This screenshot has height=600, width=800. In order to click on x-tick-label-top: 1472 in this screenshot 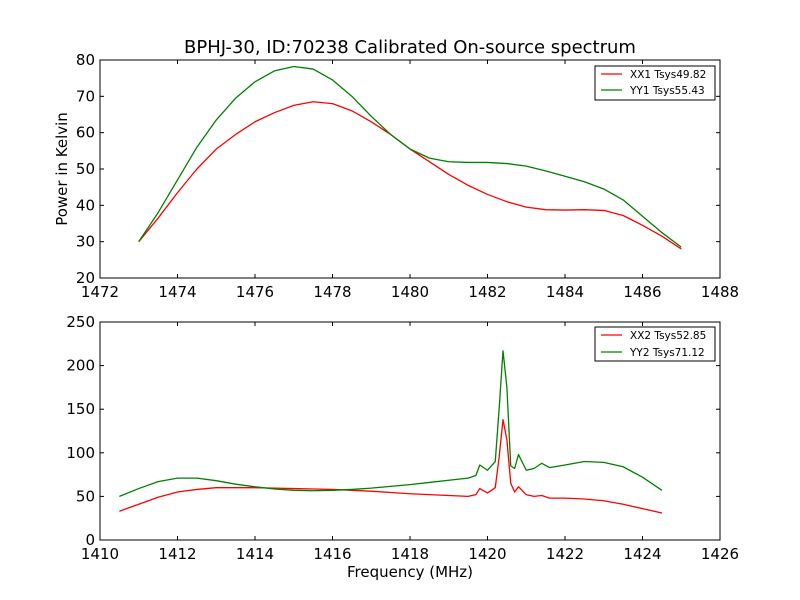, I will do `click(100, 292)`.